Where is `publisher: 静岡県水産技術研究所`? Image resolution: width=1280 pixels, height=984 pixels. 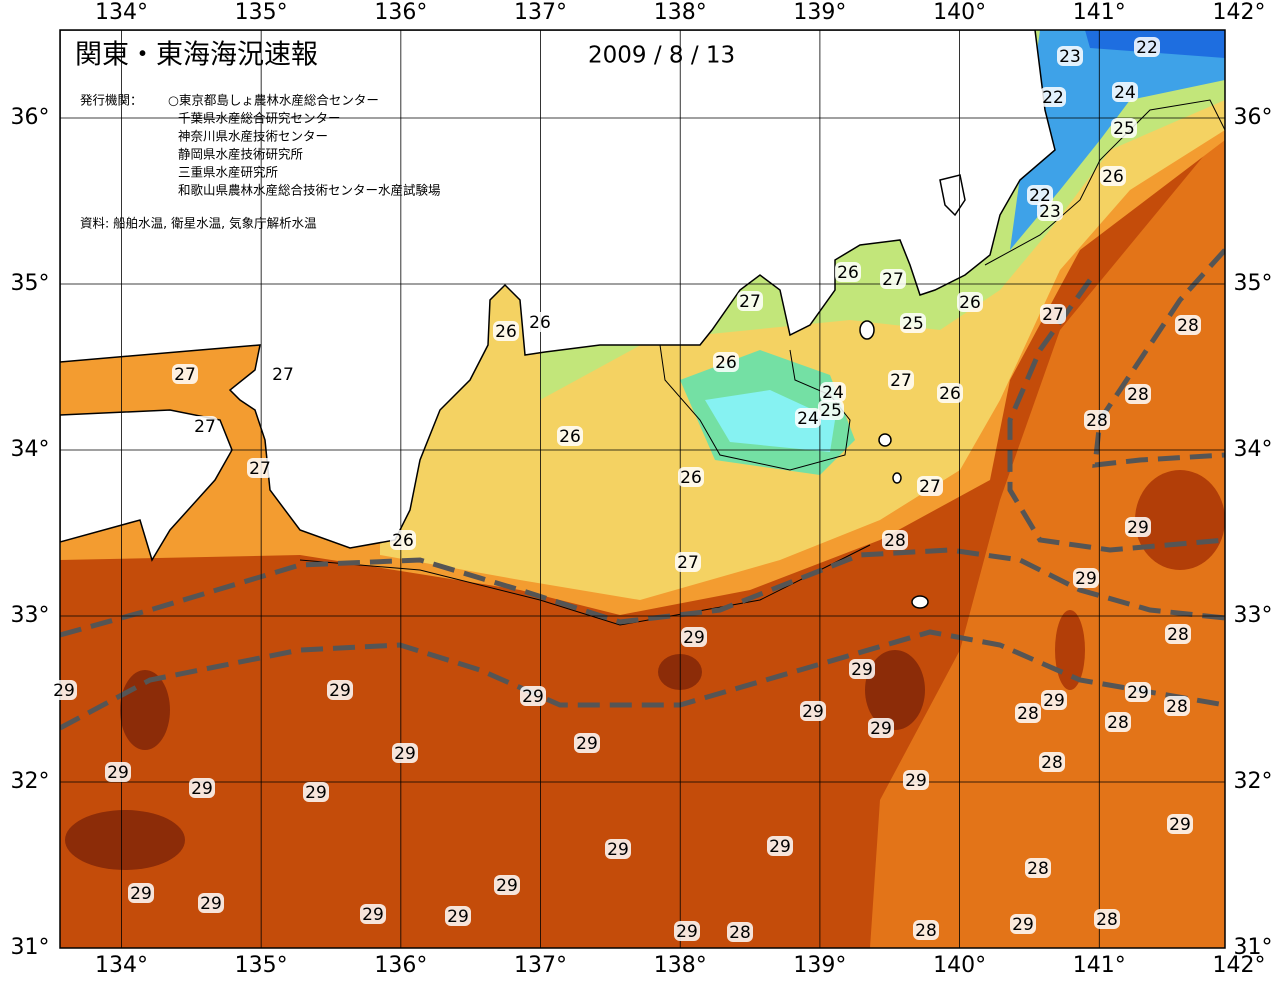 publisher: 静岡県水産技術研究所 is located at coordinates (240, 154).